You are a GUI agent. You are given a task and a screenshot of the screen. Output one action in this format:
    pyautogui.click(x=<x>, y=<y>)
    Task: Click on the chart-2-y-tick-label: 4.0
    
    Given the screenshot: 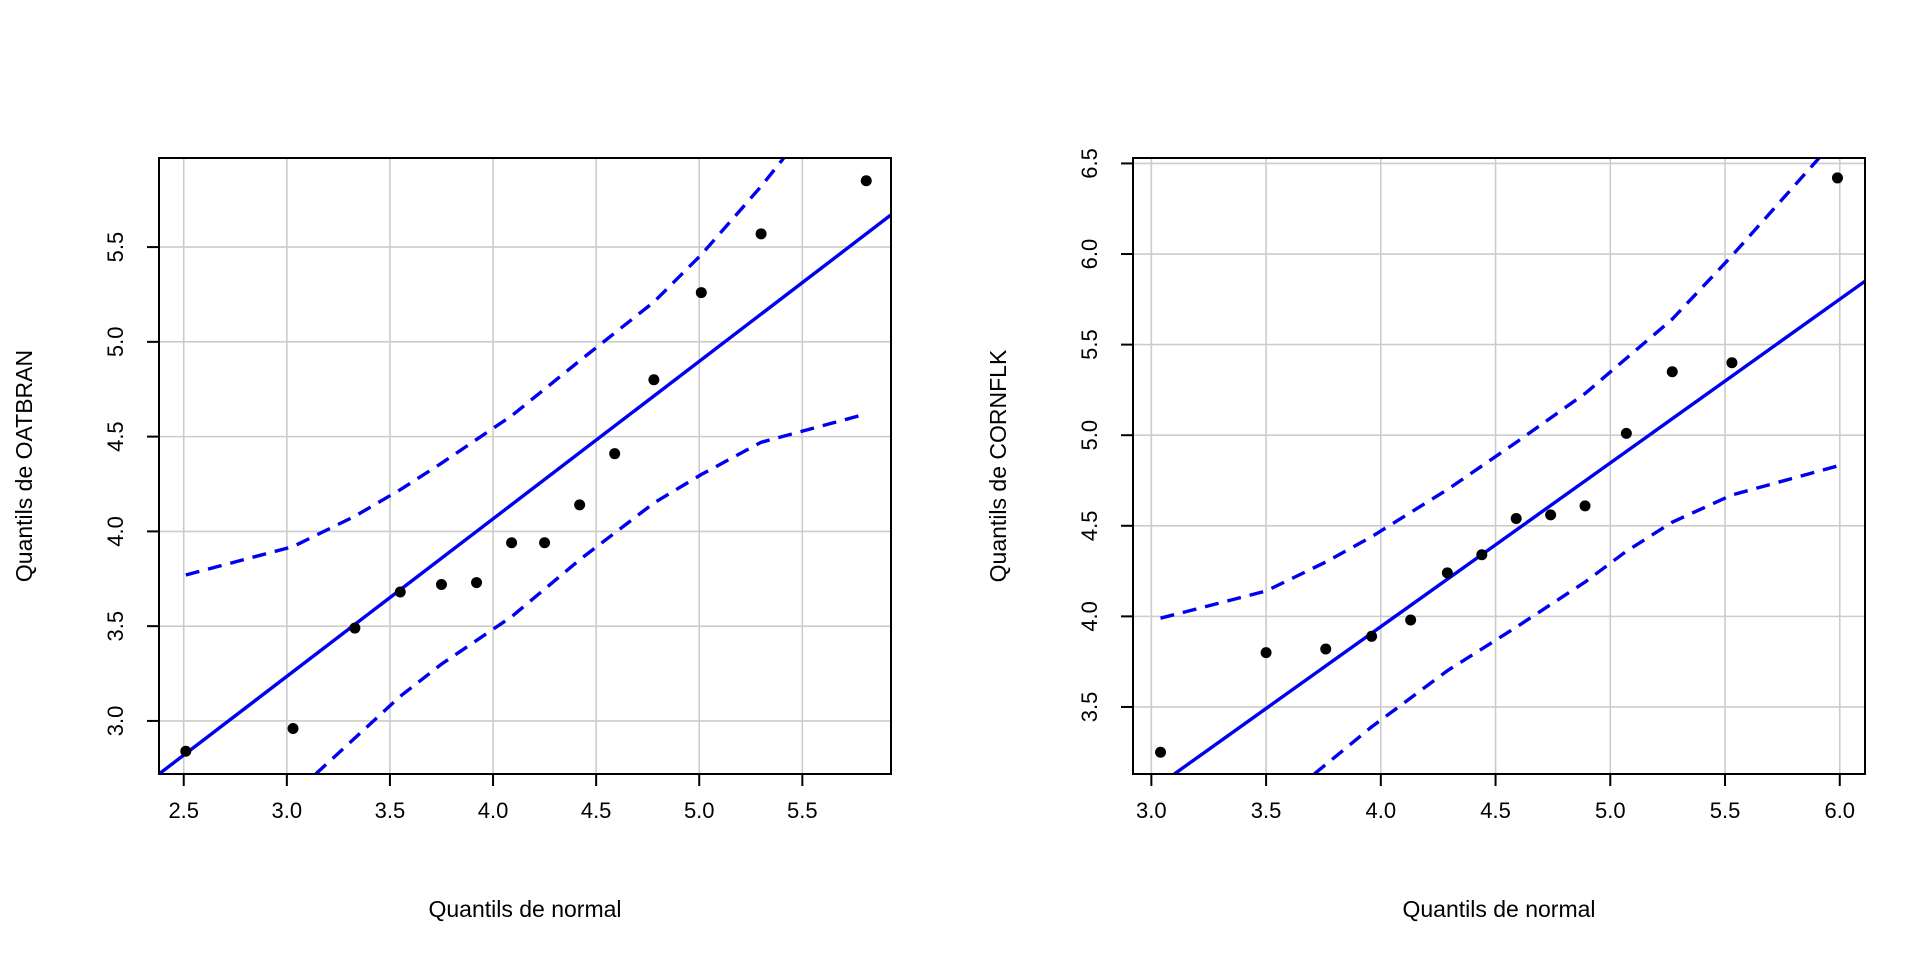 What is the action you would take?
    pyautogui.click(x=1089, y=616)
    